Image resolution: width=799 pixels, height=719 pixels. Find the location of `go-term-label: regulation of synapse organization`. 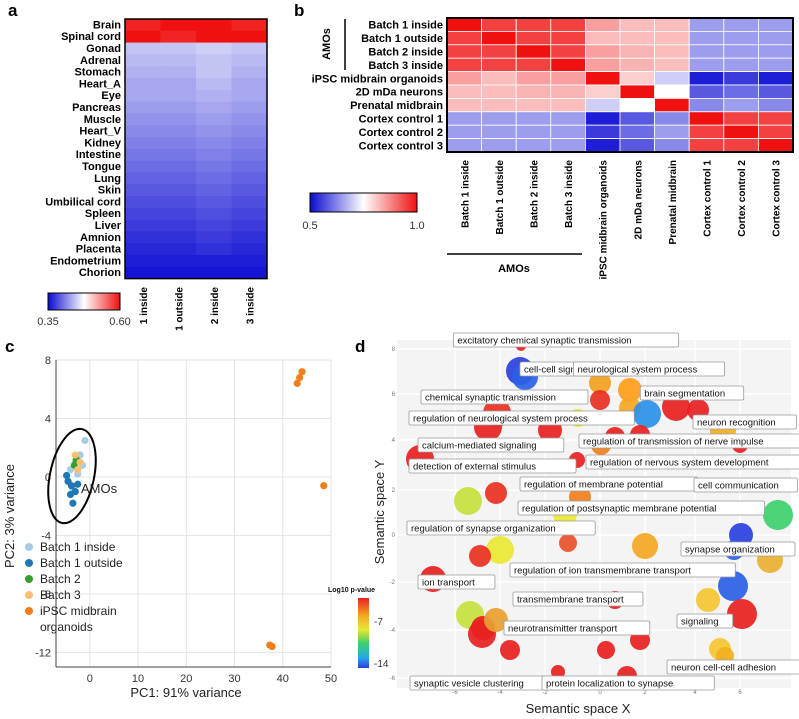

go-term-label: regulation of synapse organization is located at coordinates (483, 529).